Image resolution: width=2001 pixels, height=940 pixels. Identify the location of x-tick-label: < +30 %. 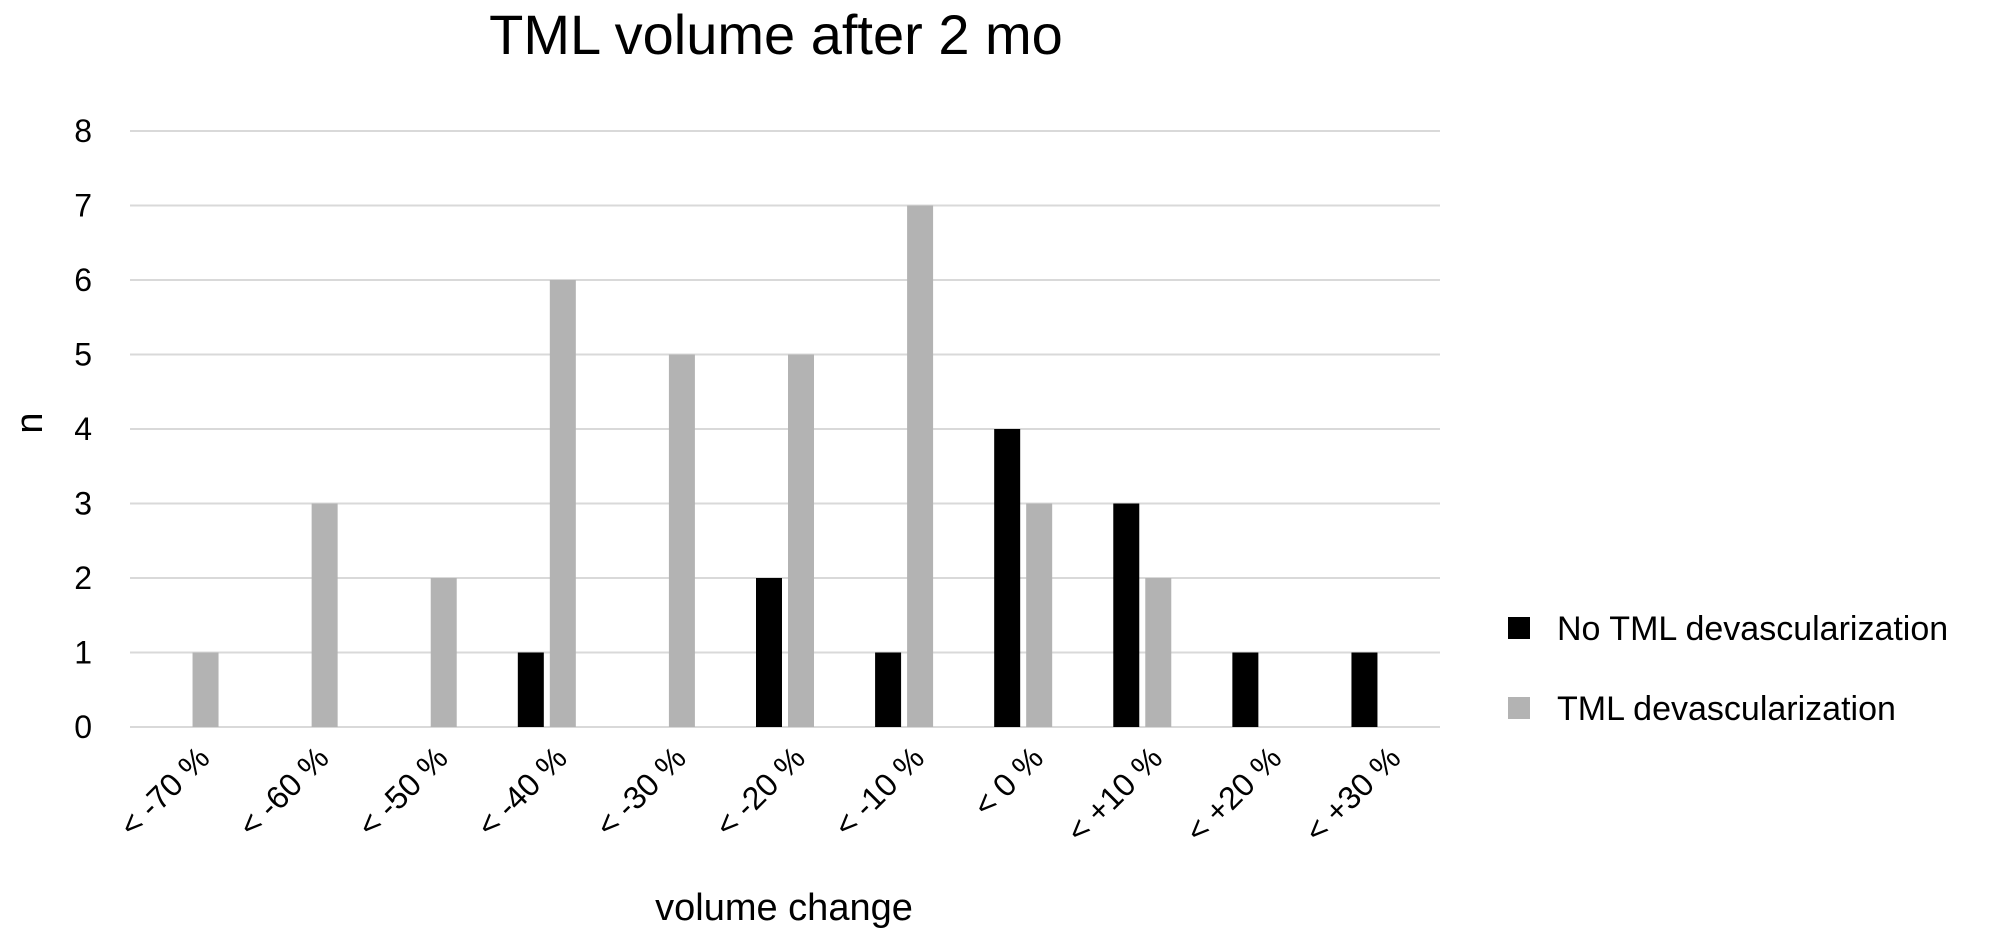
(1353, 794).